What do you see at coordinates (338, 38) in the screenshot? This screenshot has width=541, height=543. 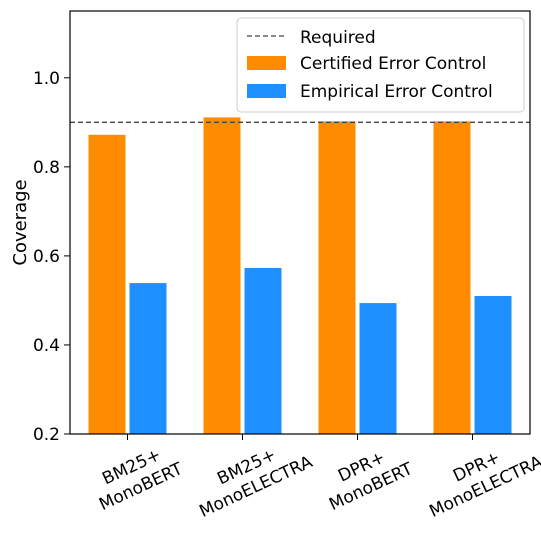 I see `legend-required-label: Required` at bounding box center [338, 38].